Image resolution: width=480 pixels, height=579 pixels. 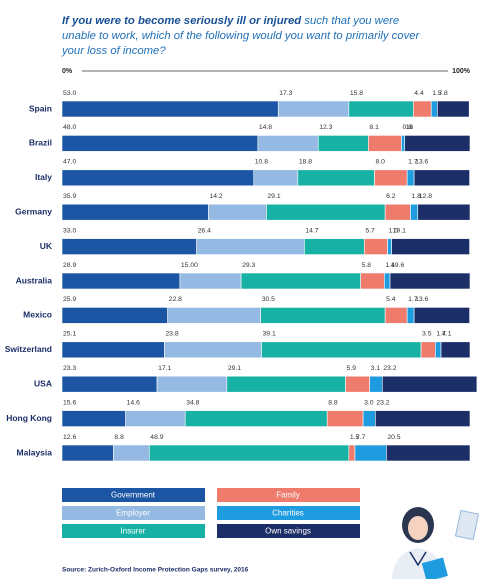 I want to click on value-label: 34.8, so click(x=192, y=402).